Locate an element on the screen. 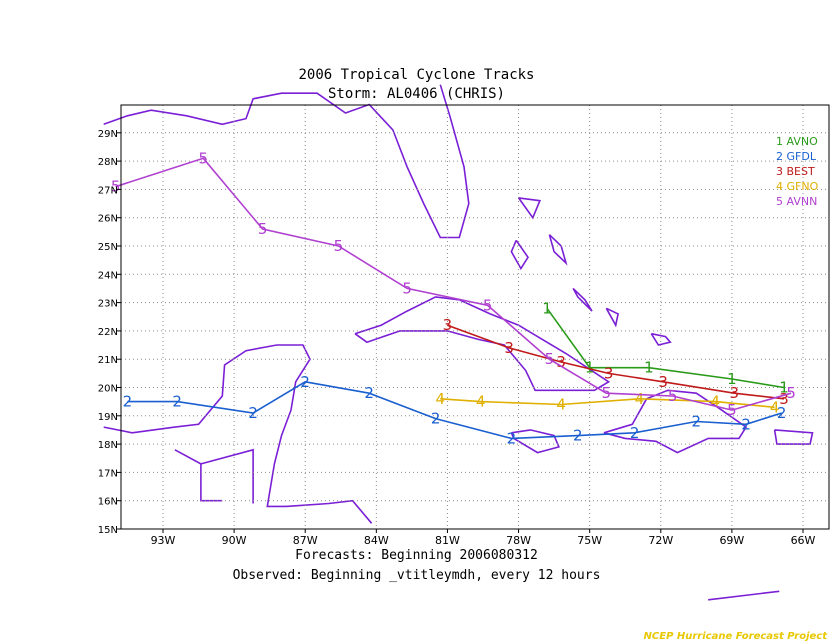 This screenshot has width=833, height=644. legend-model-name: GFNO is located at coordinates (802, 186).